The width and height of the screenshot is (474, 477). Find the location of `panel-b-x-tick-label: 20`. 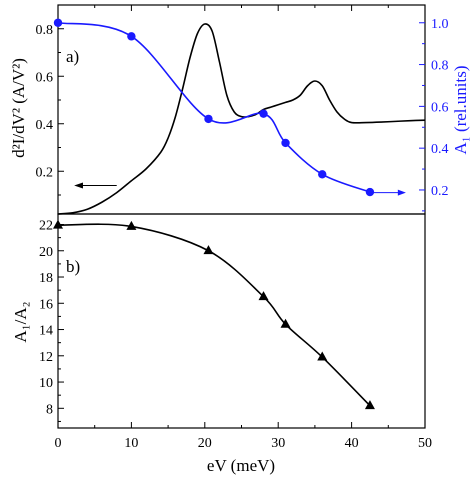

panel-b-x-tick-label: 20 is located at coordinates (205, 443).